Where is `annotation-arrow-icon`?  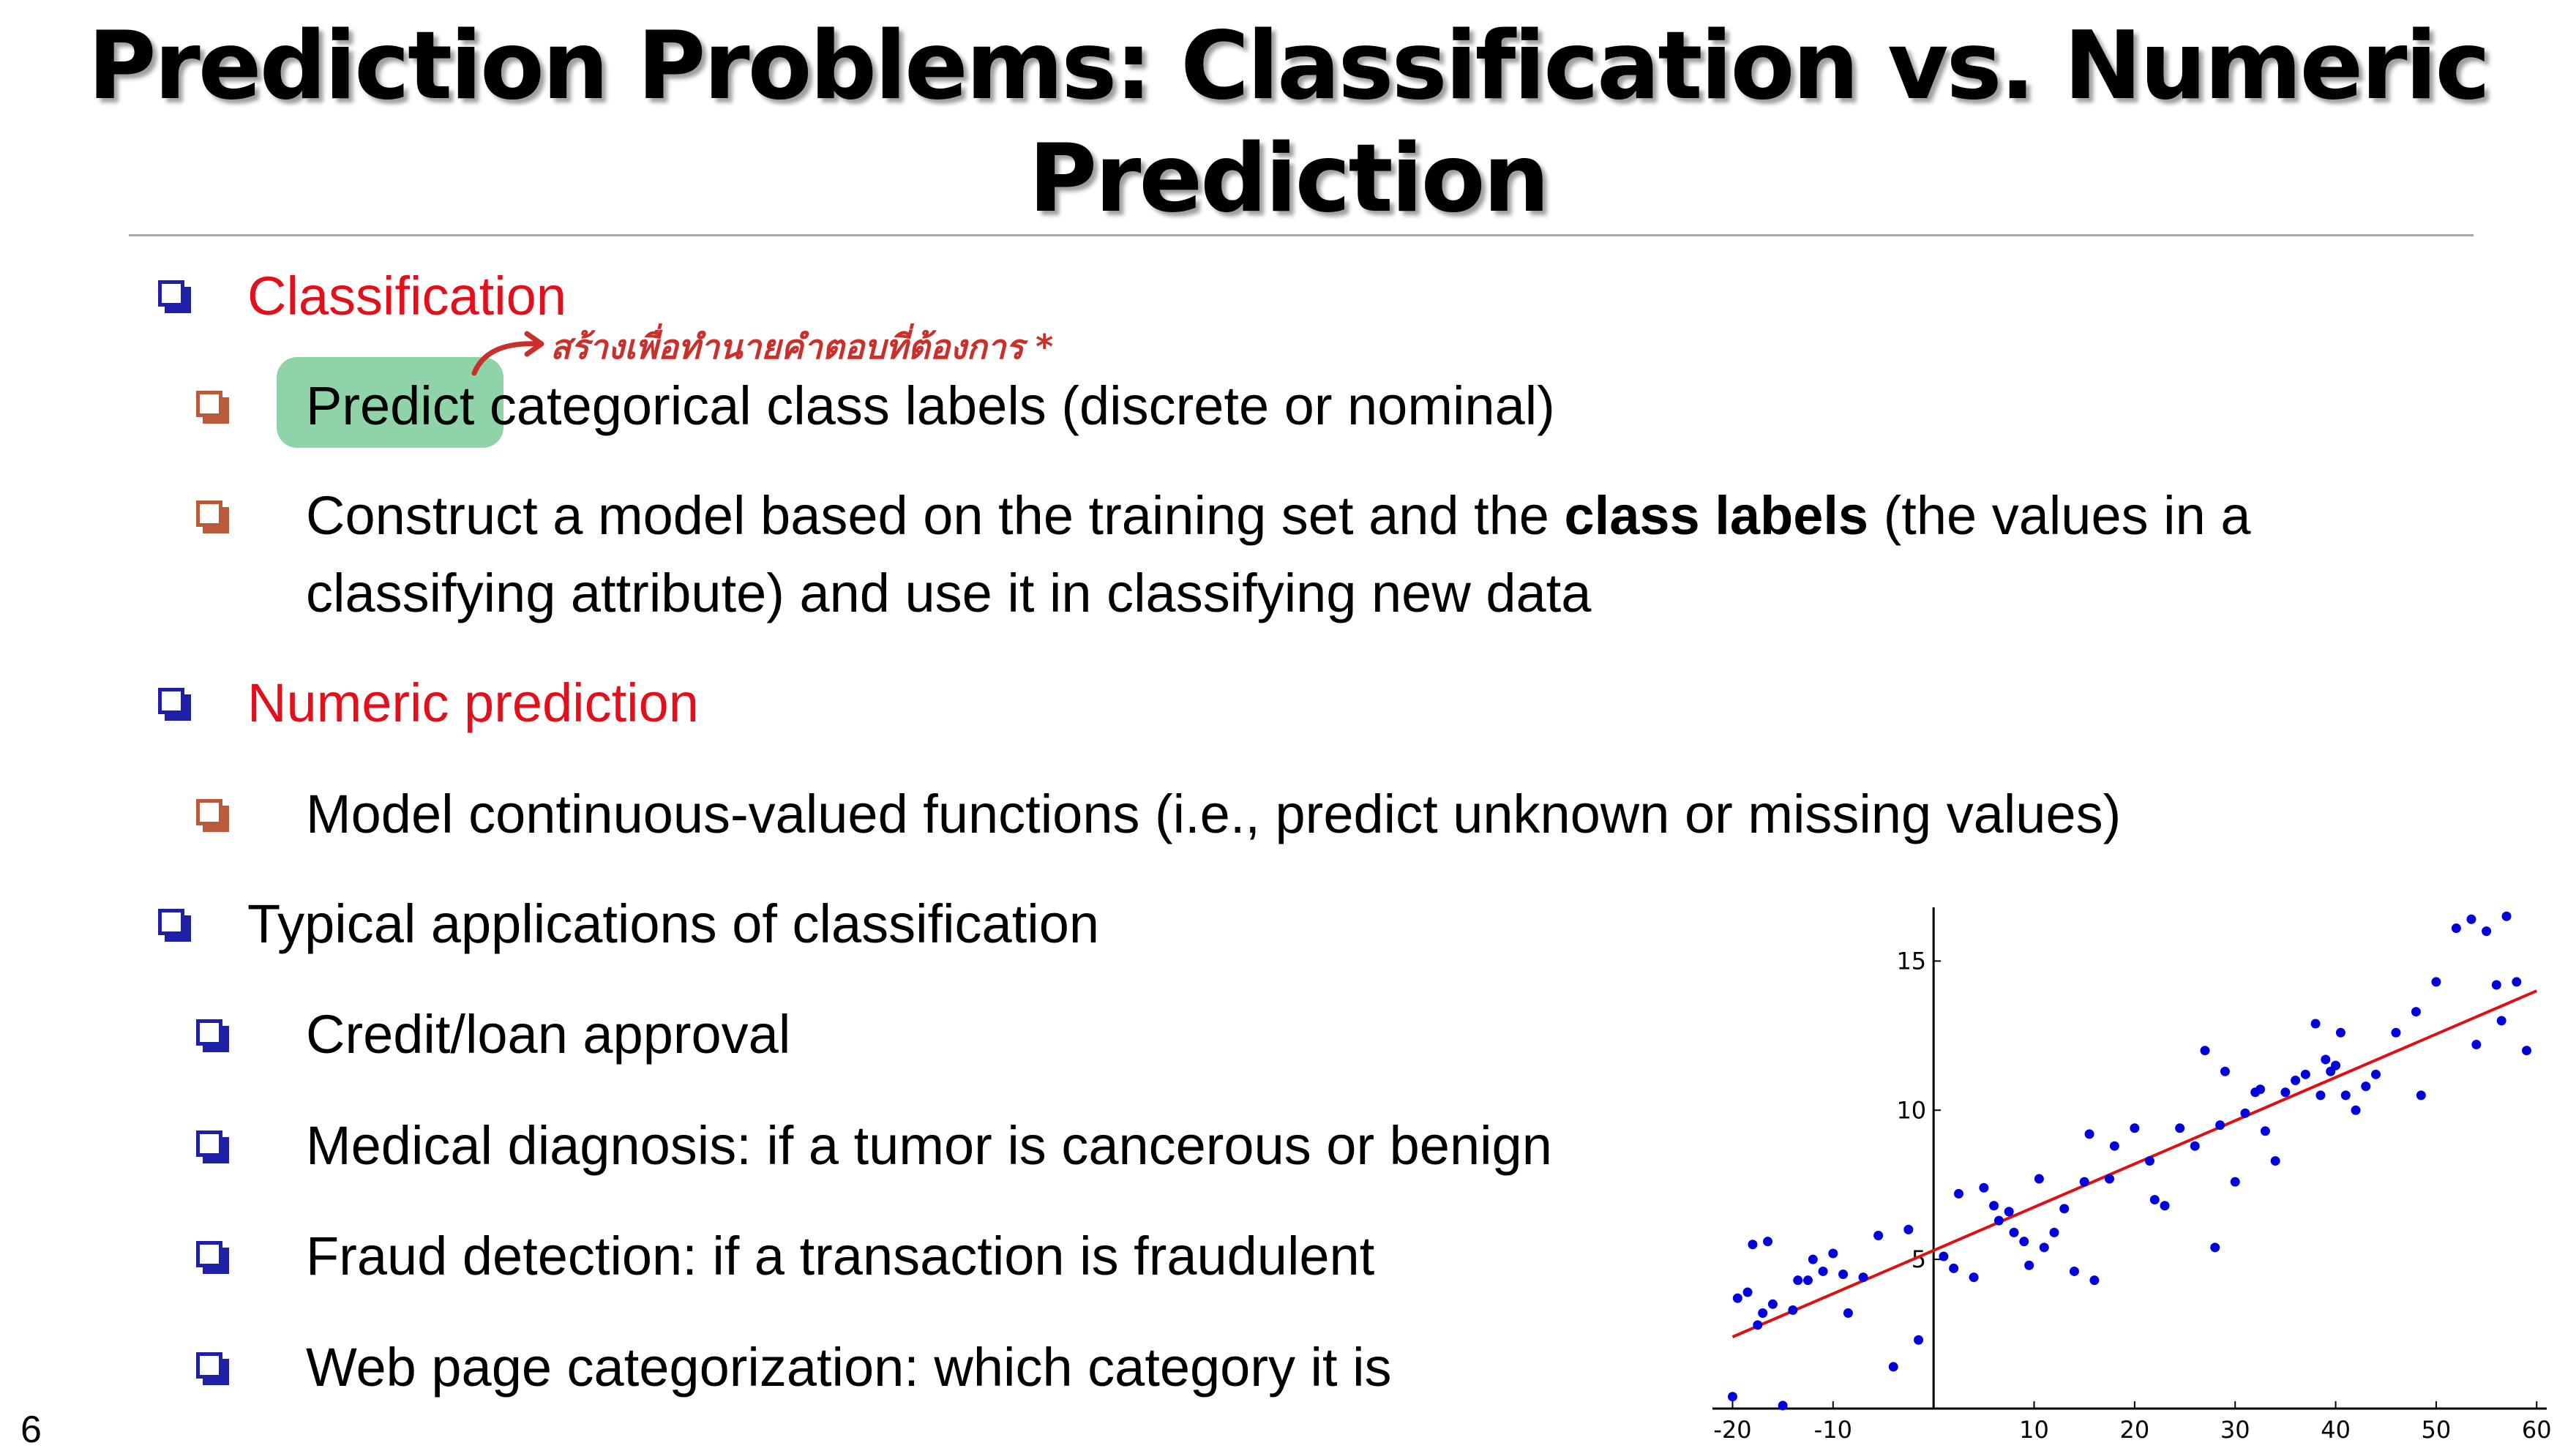
annotation-arrow-icon is located at coordinates (507, 354).